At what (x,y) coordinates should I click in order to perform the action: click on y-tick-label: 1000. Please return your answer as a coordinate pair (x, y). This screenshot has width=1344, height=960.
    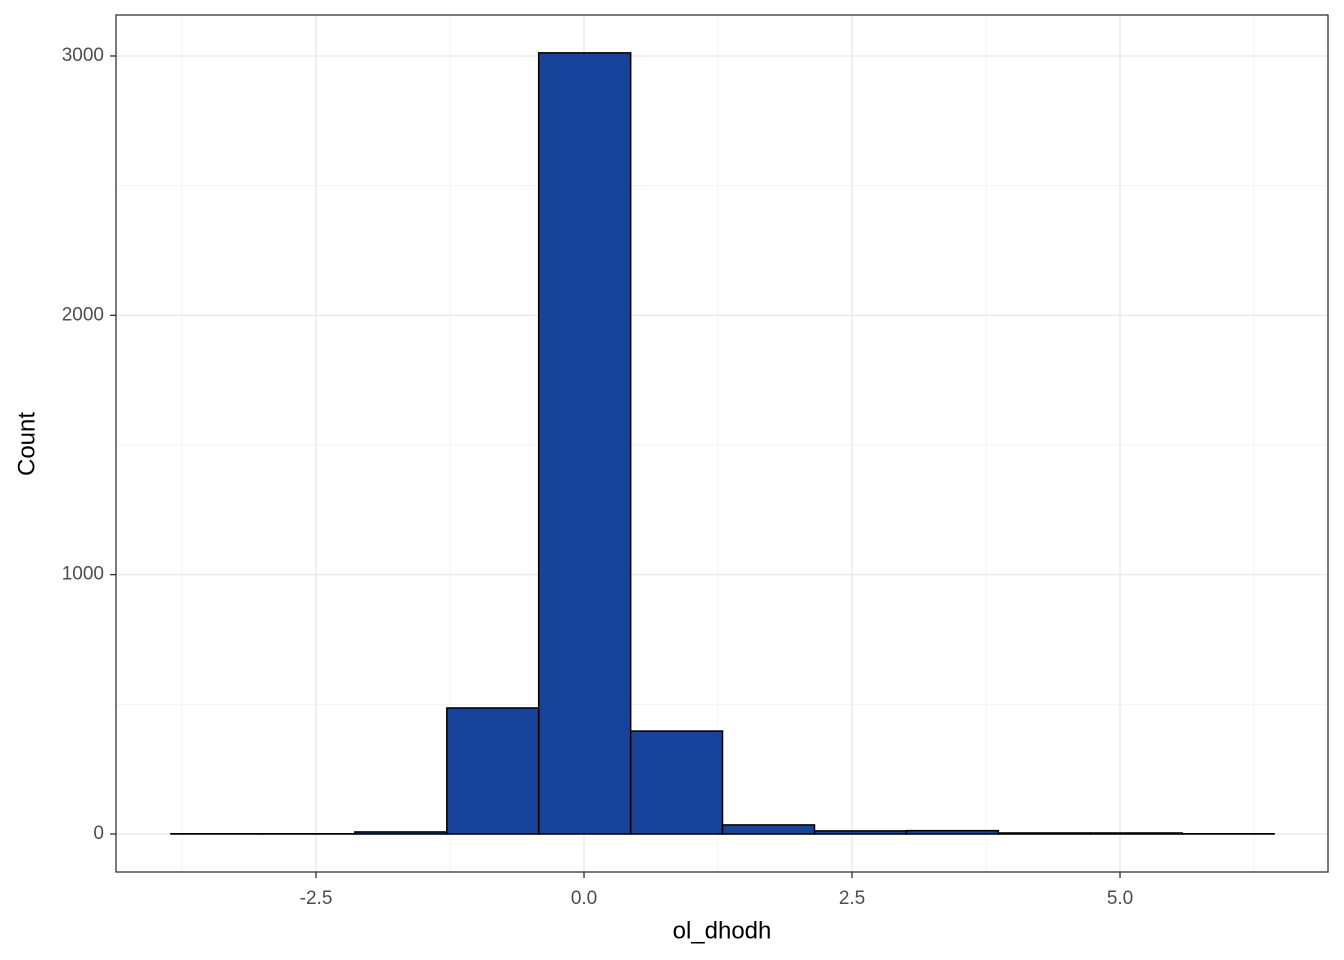
    Looking at the image, I should click on (83, 574).